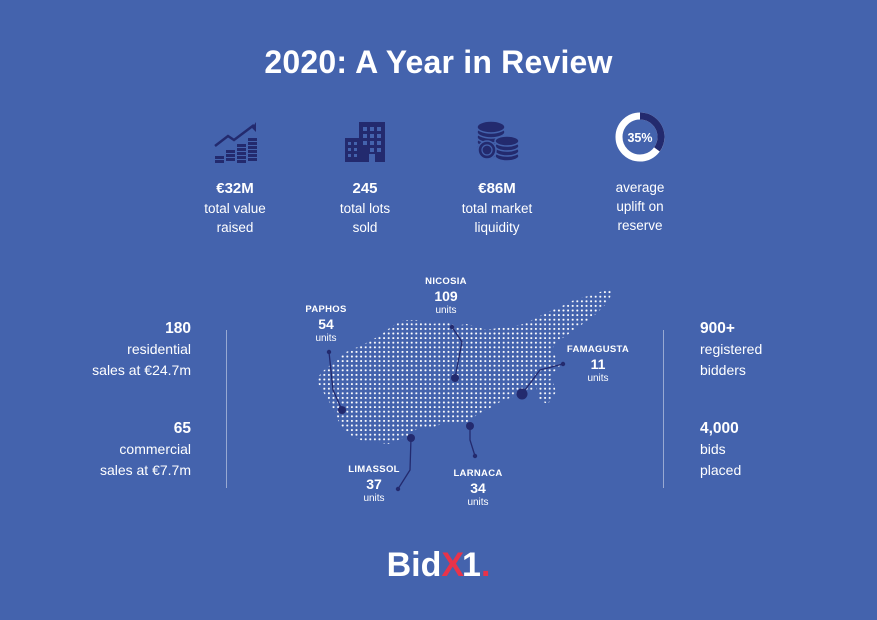 The width and height of the screenshot is (877, 620). What do you see at coordinates (497, 188) in the screenshot?
I see `stat-value: €86M` at bounding box center [497, 188].